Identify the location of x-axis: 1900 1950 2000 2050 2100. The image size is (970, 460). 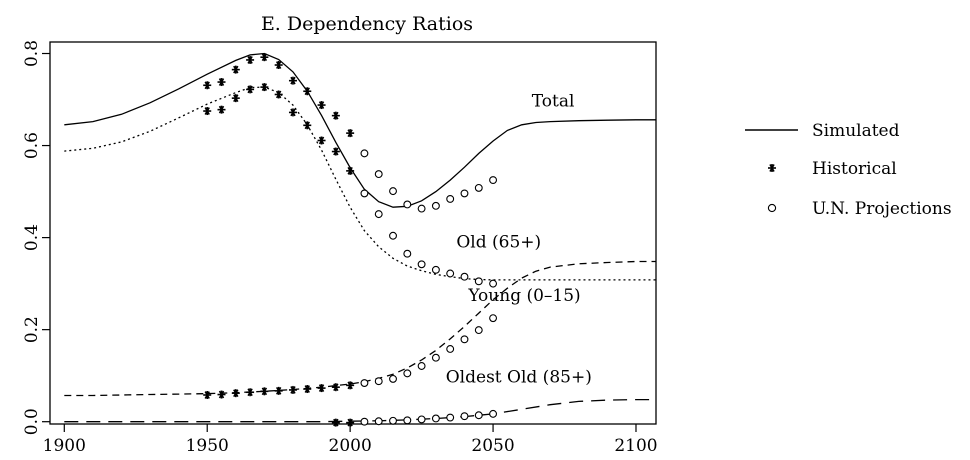
(350, 440).